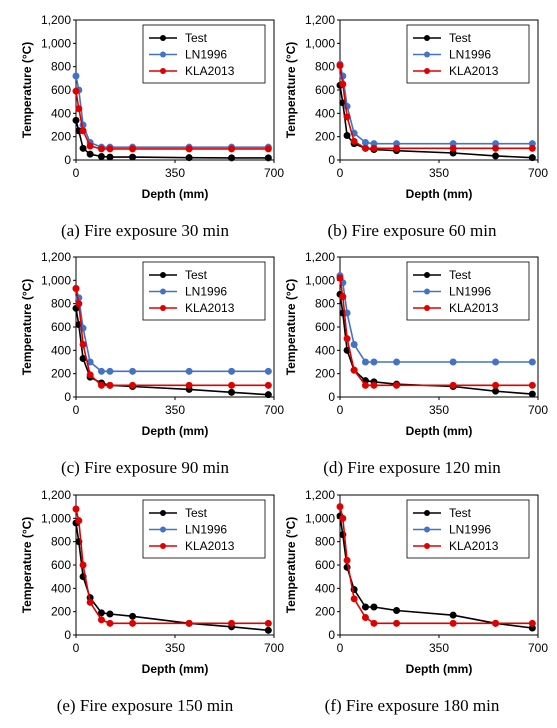 The width and height of the screenshot is (557, 728). What do you see at coordinates (325, 113) in the screenshot?
I see `y-tick-label: 400` at bounding box center [325, 113].